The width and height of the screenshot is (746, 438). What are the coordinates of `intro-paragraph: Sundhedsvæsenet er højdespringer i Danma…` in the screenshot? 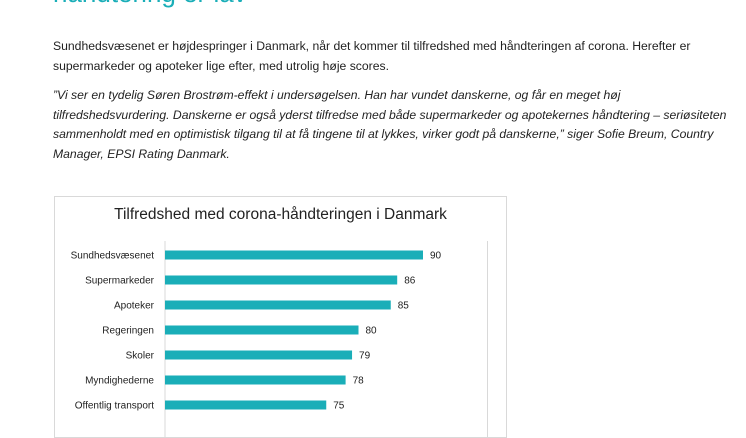 It's located at (372, 56).